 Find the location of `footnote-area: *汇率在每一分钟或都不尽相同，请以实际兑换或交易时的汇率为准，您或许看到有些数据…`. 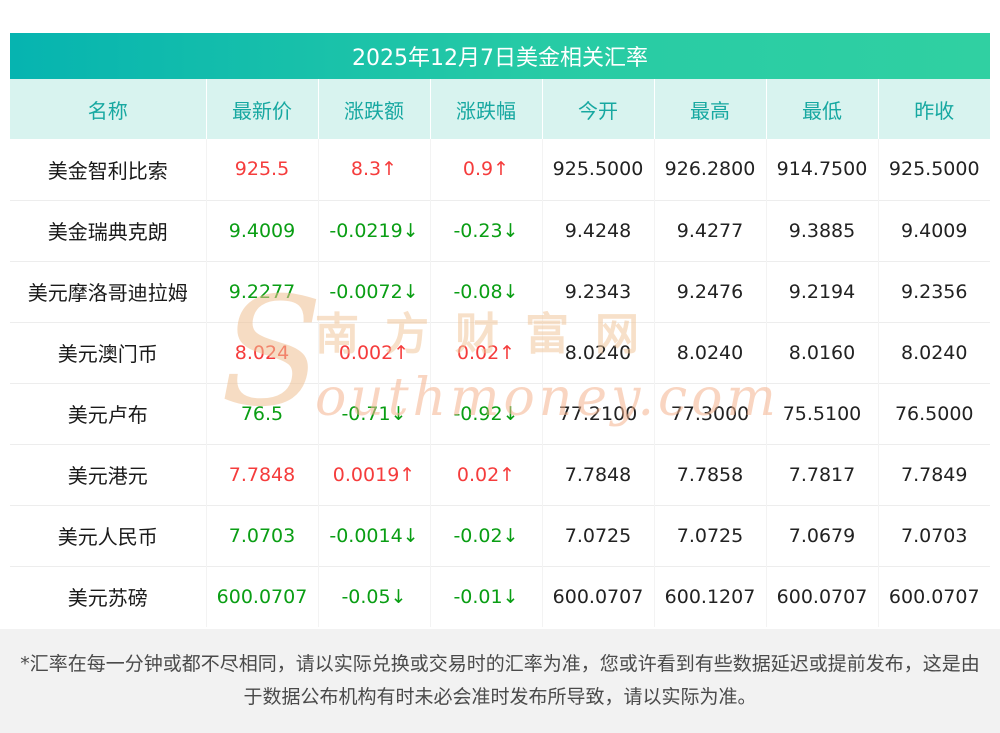

footnote-area: *汇率在每一分钟或都不尽相同，请以实际兑换或交易时的汇率为准，您或许看到有些数据… is located at coordinates (500, 681).